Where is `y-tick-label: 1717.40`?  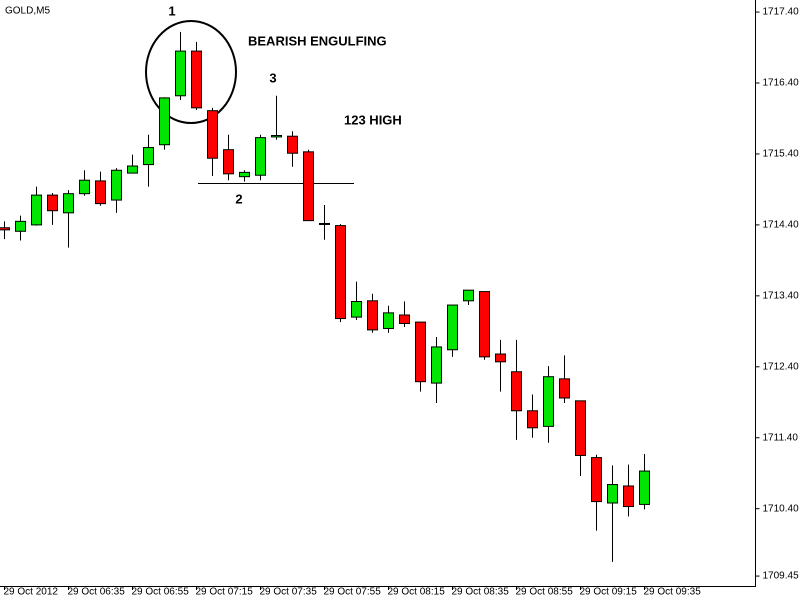 y-tick-label: 1717.40 is located at coordinates (781, 12).